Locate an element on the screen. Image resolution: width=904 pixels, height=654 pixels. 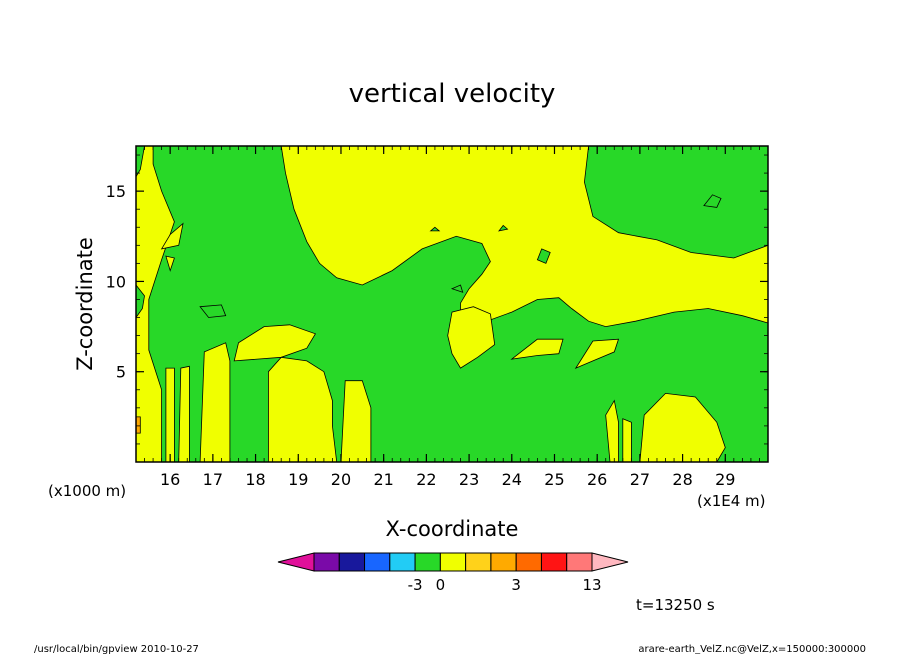
x-tick-label: 22 is located at coordinates (426, 479).